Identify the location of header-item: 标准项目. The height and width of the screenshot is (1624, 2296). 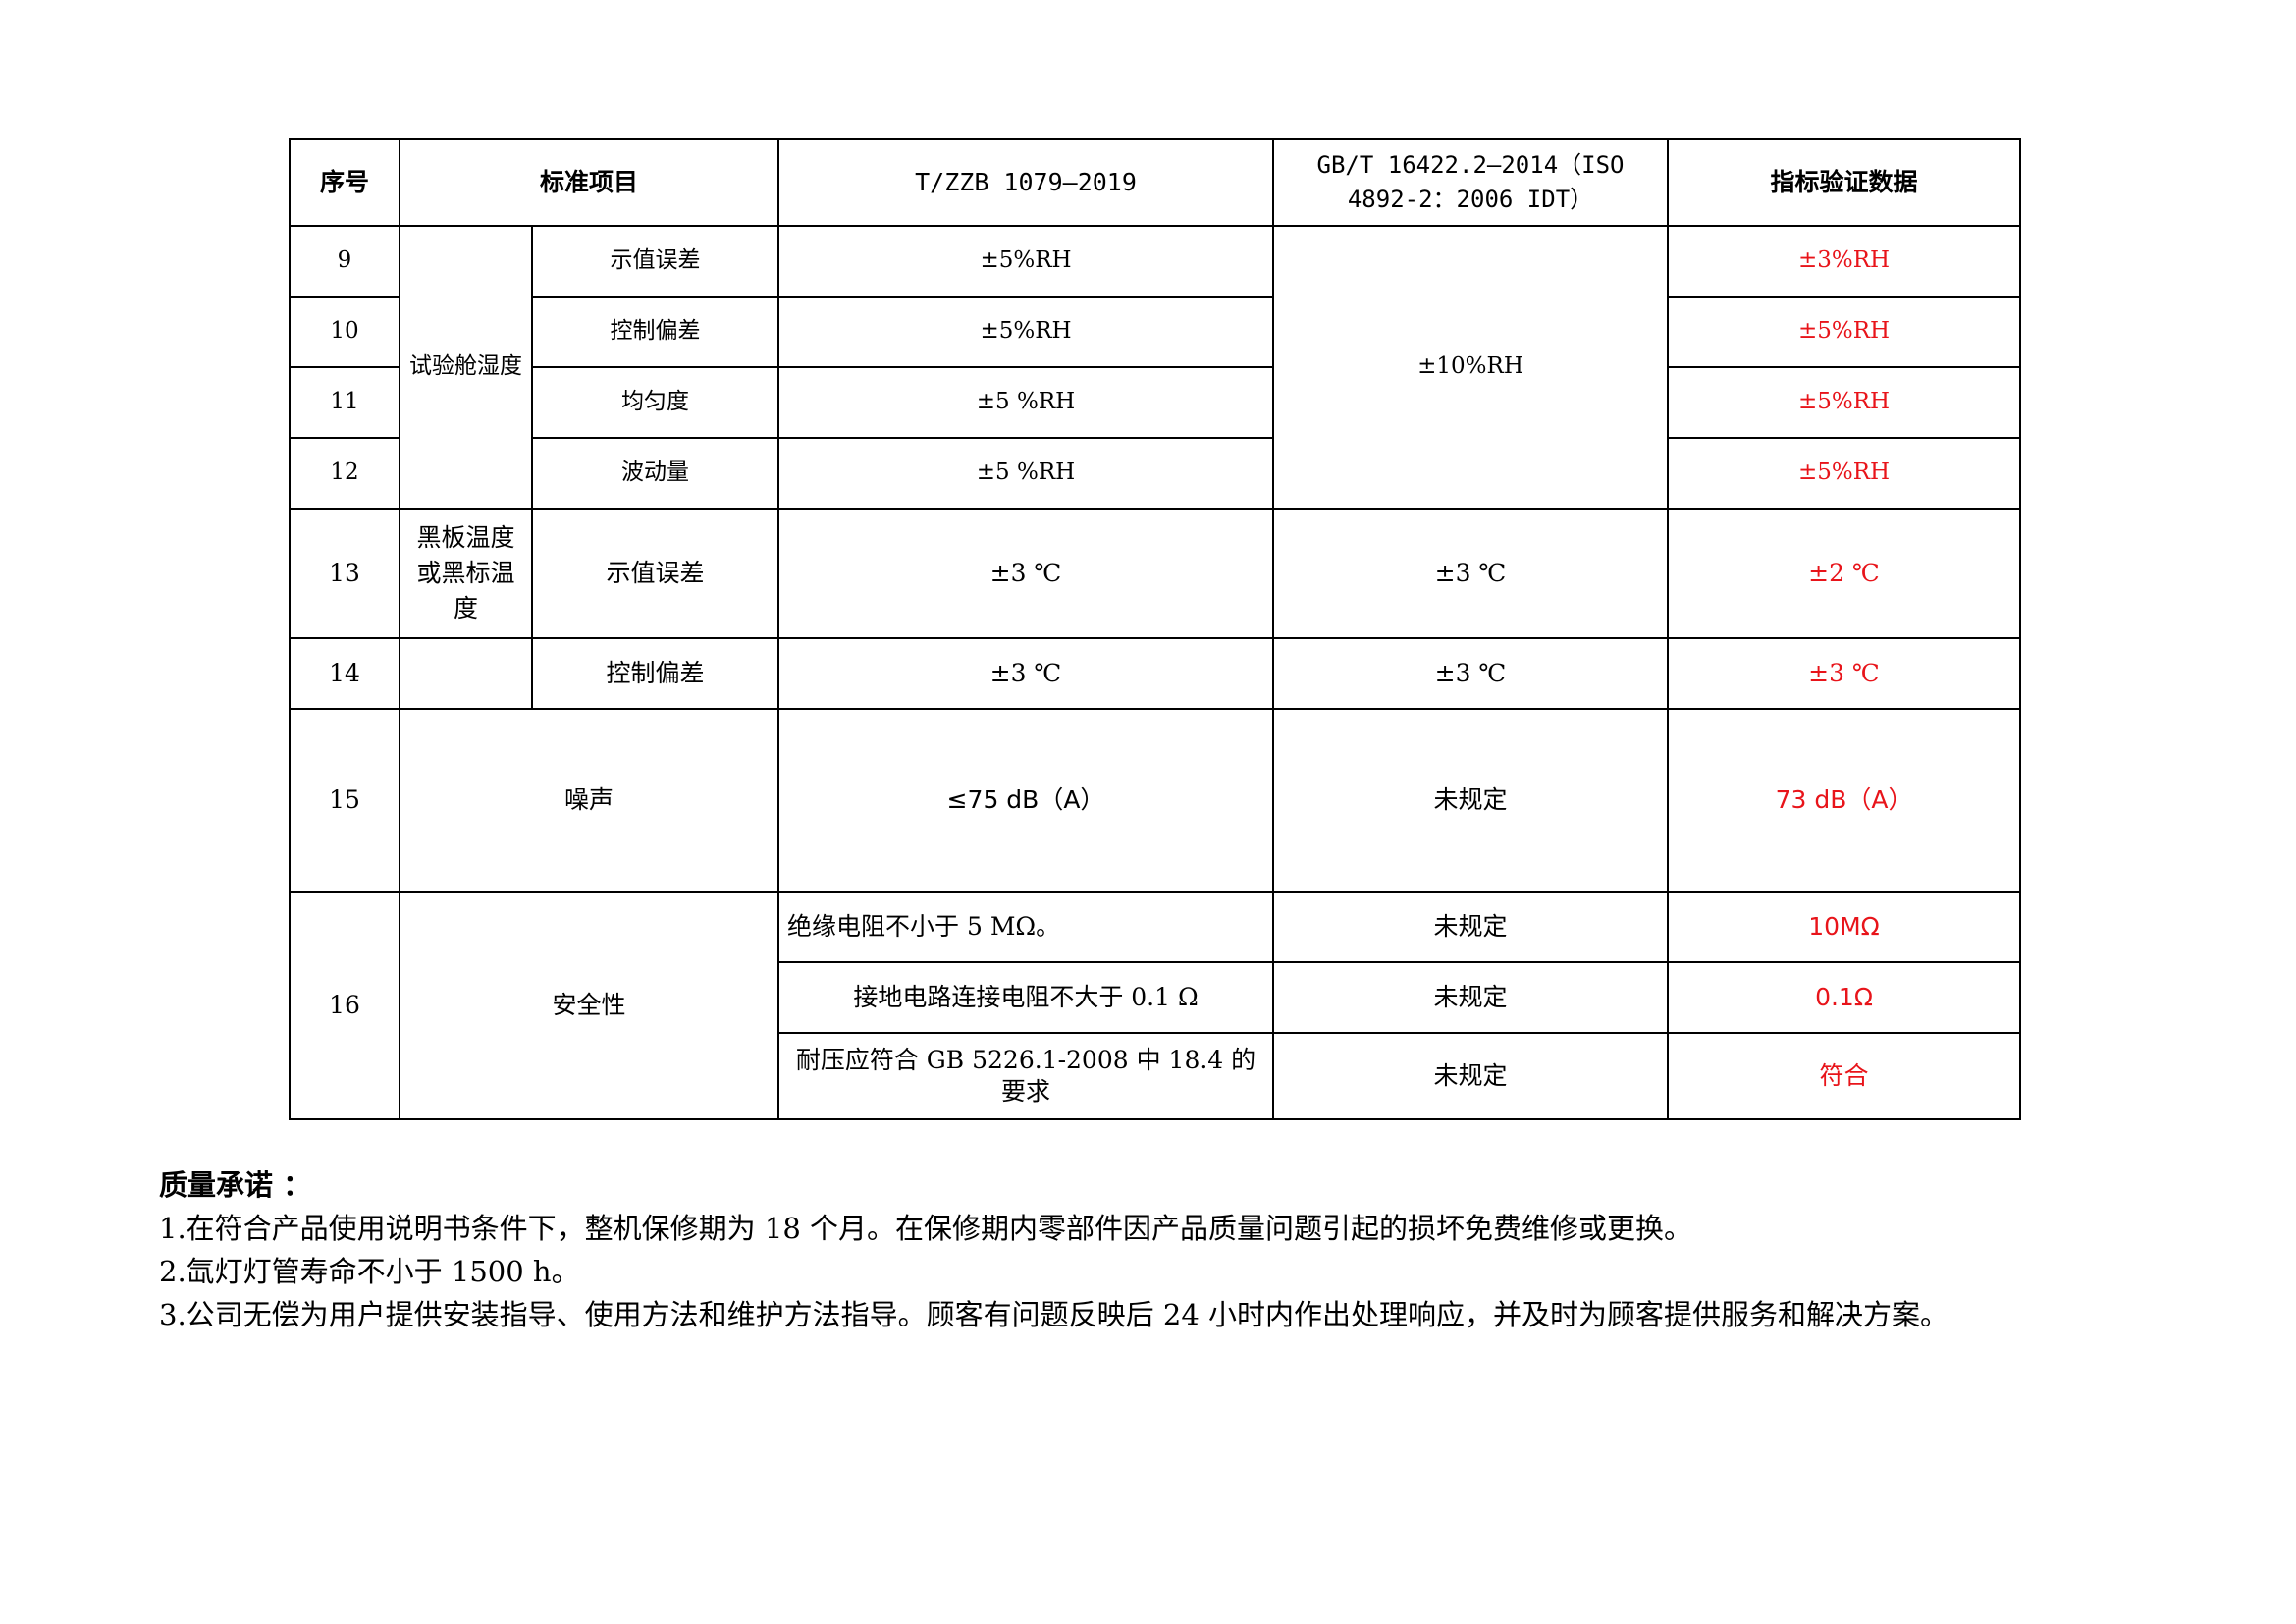
(589, 182).